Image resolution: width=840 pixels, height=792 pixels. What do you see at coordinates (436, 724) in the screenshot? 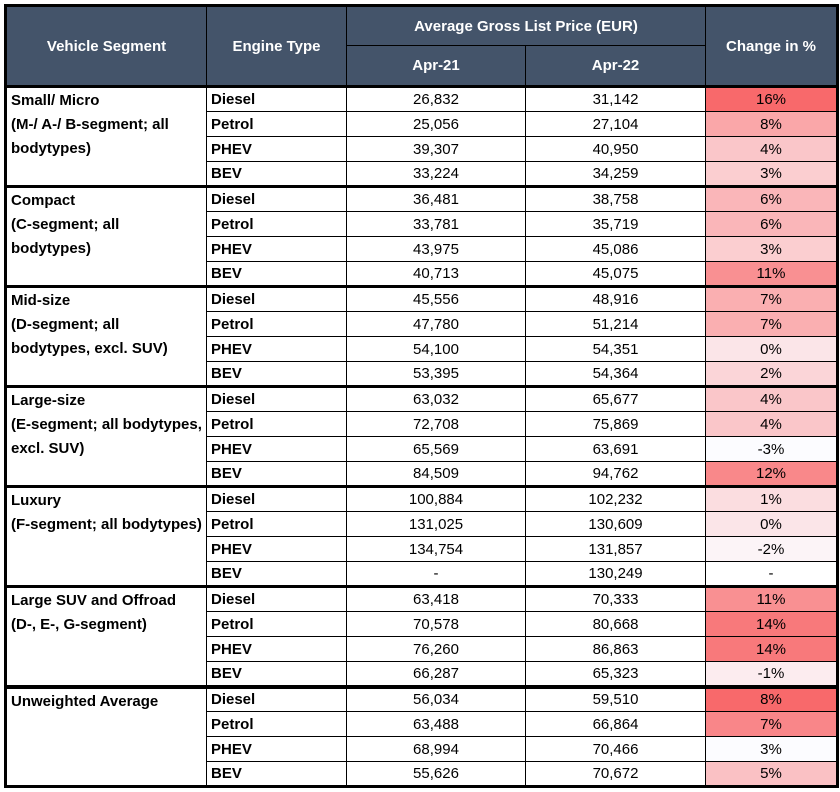
I see `apr21-price-cell: 63,488` at bounding box center [436, 724].